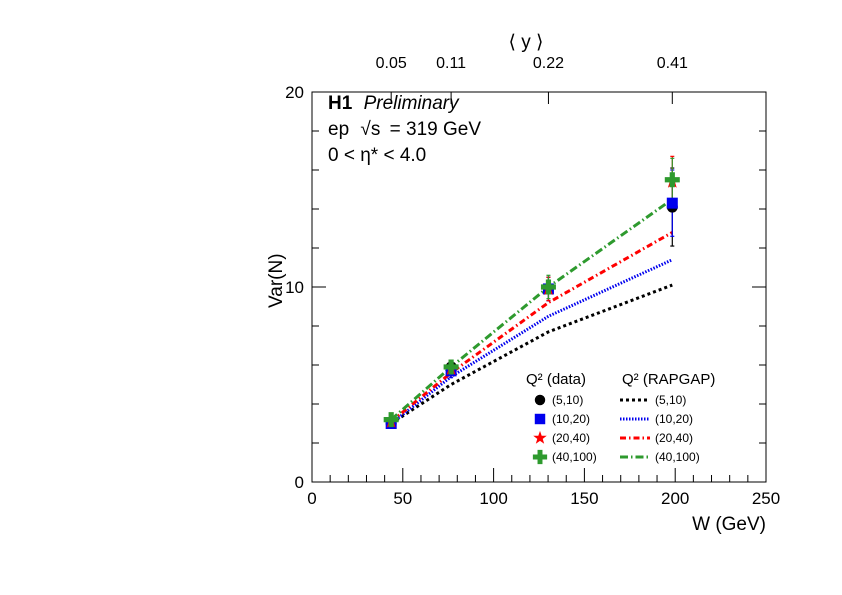  I want to click on sqrt-s-label: √s, so click(370, 129).